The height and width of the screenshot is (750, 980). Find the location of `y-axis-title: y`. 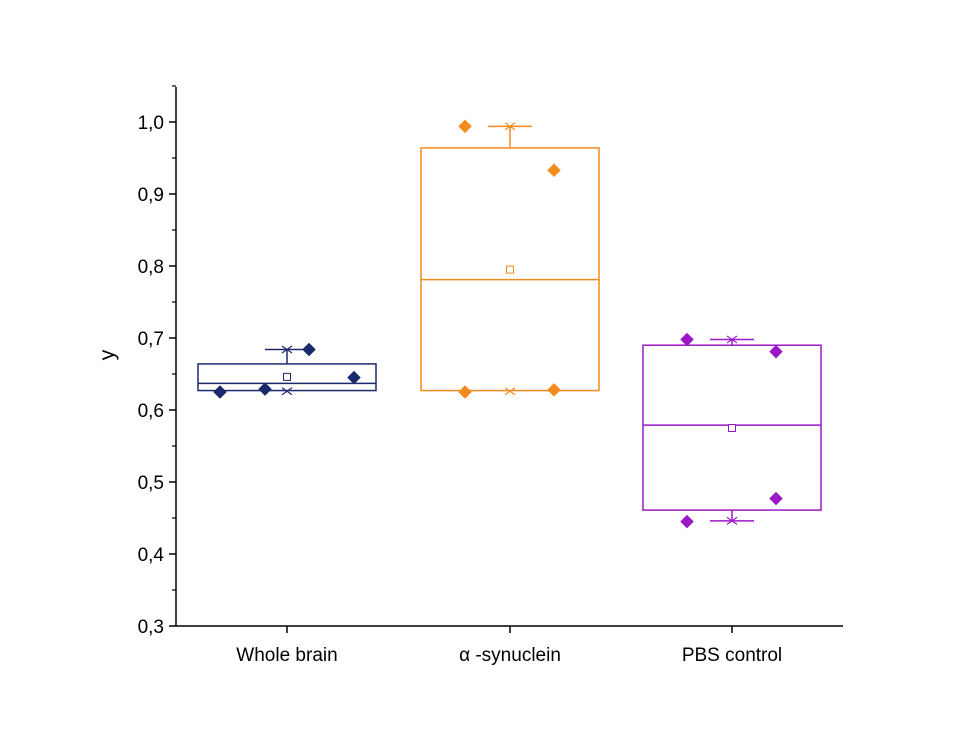

y-axis-title: y is located at coordinates (107, 354).